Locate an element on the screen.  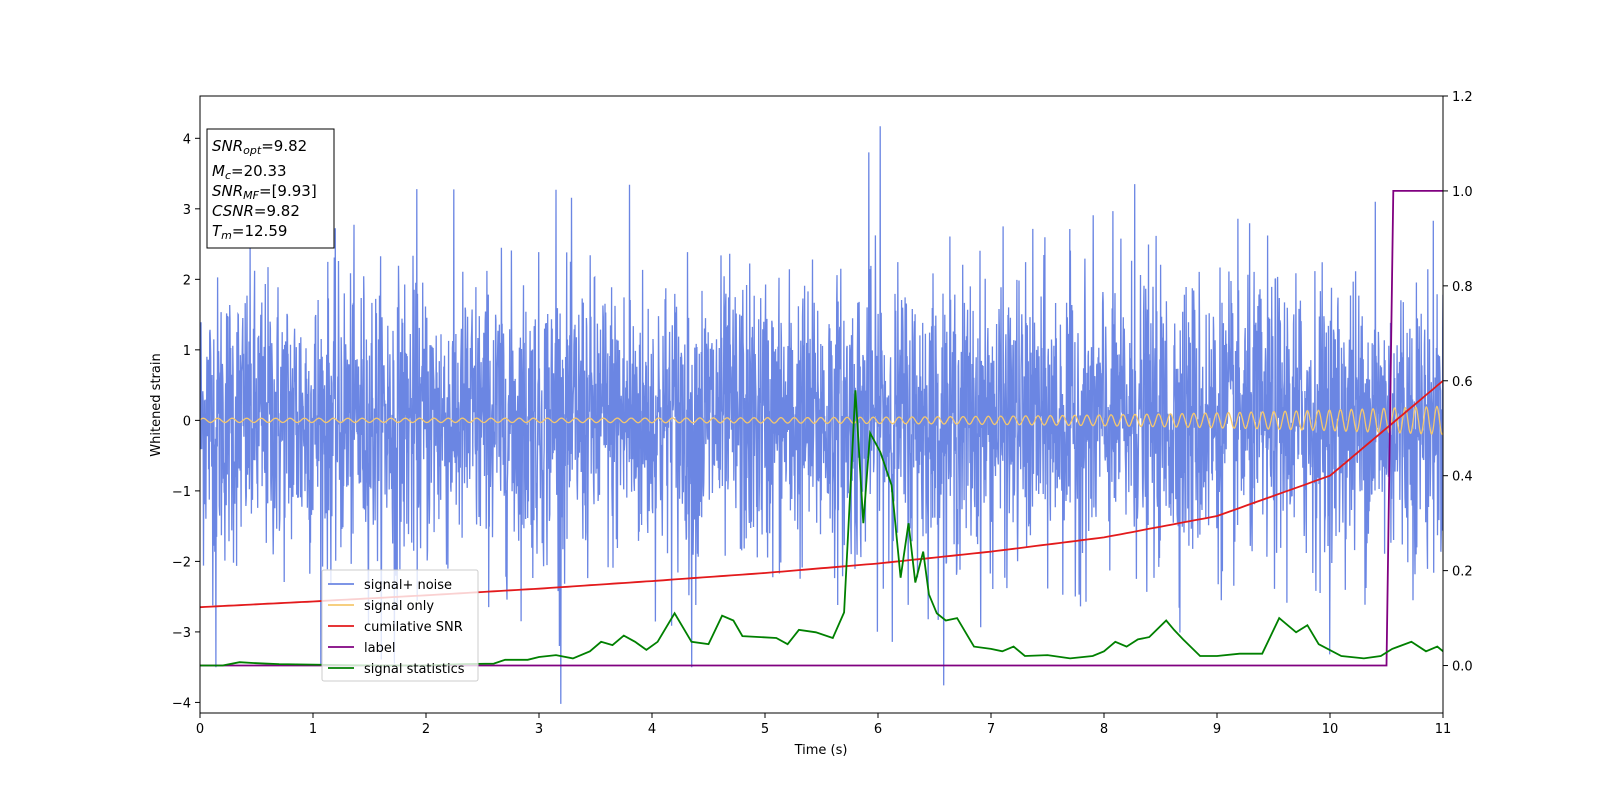
y2-tick-label: 0.0 is located at coordinates (1462, 667).